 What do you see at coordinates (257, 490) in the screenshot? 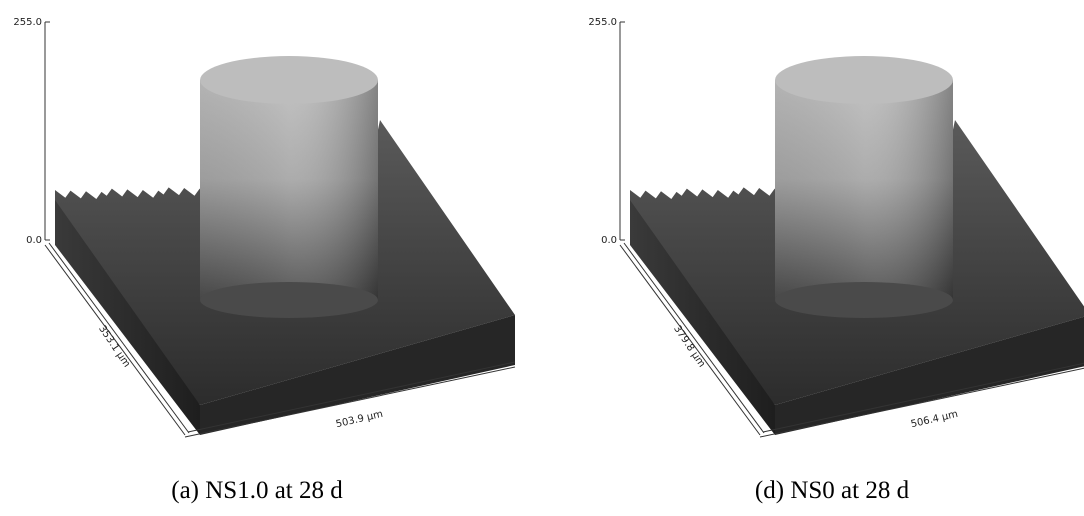
I see `caption: (a) NS1.0 at 28 d` at bounding box center [257, 490].